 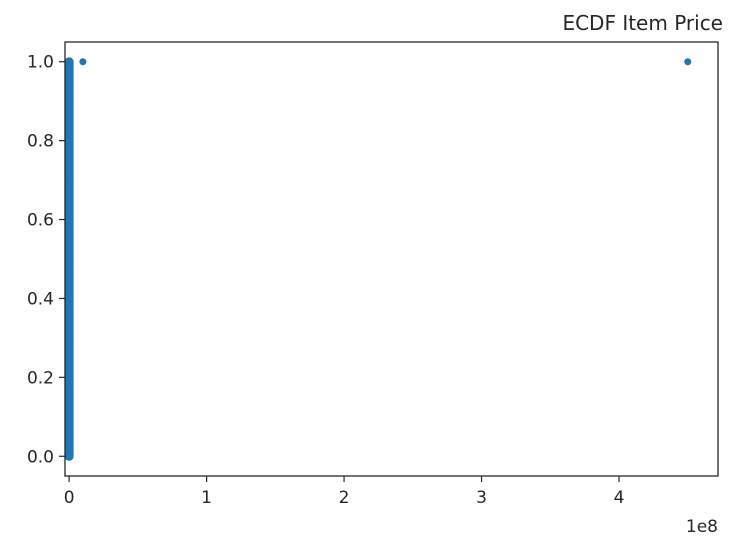 I want to click on x-tick-label: 1, so click(x=206, y=498).